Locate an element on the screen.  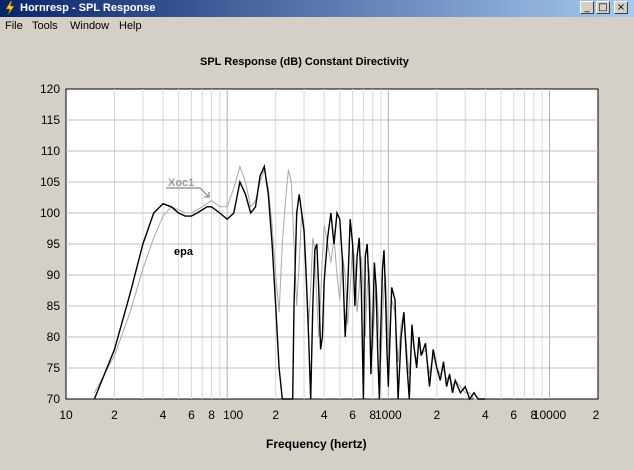
menu-bar: File Tools Window Help is located at coordinates (317, 26).